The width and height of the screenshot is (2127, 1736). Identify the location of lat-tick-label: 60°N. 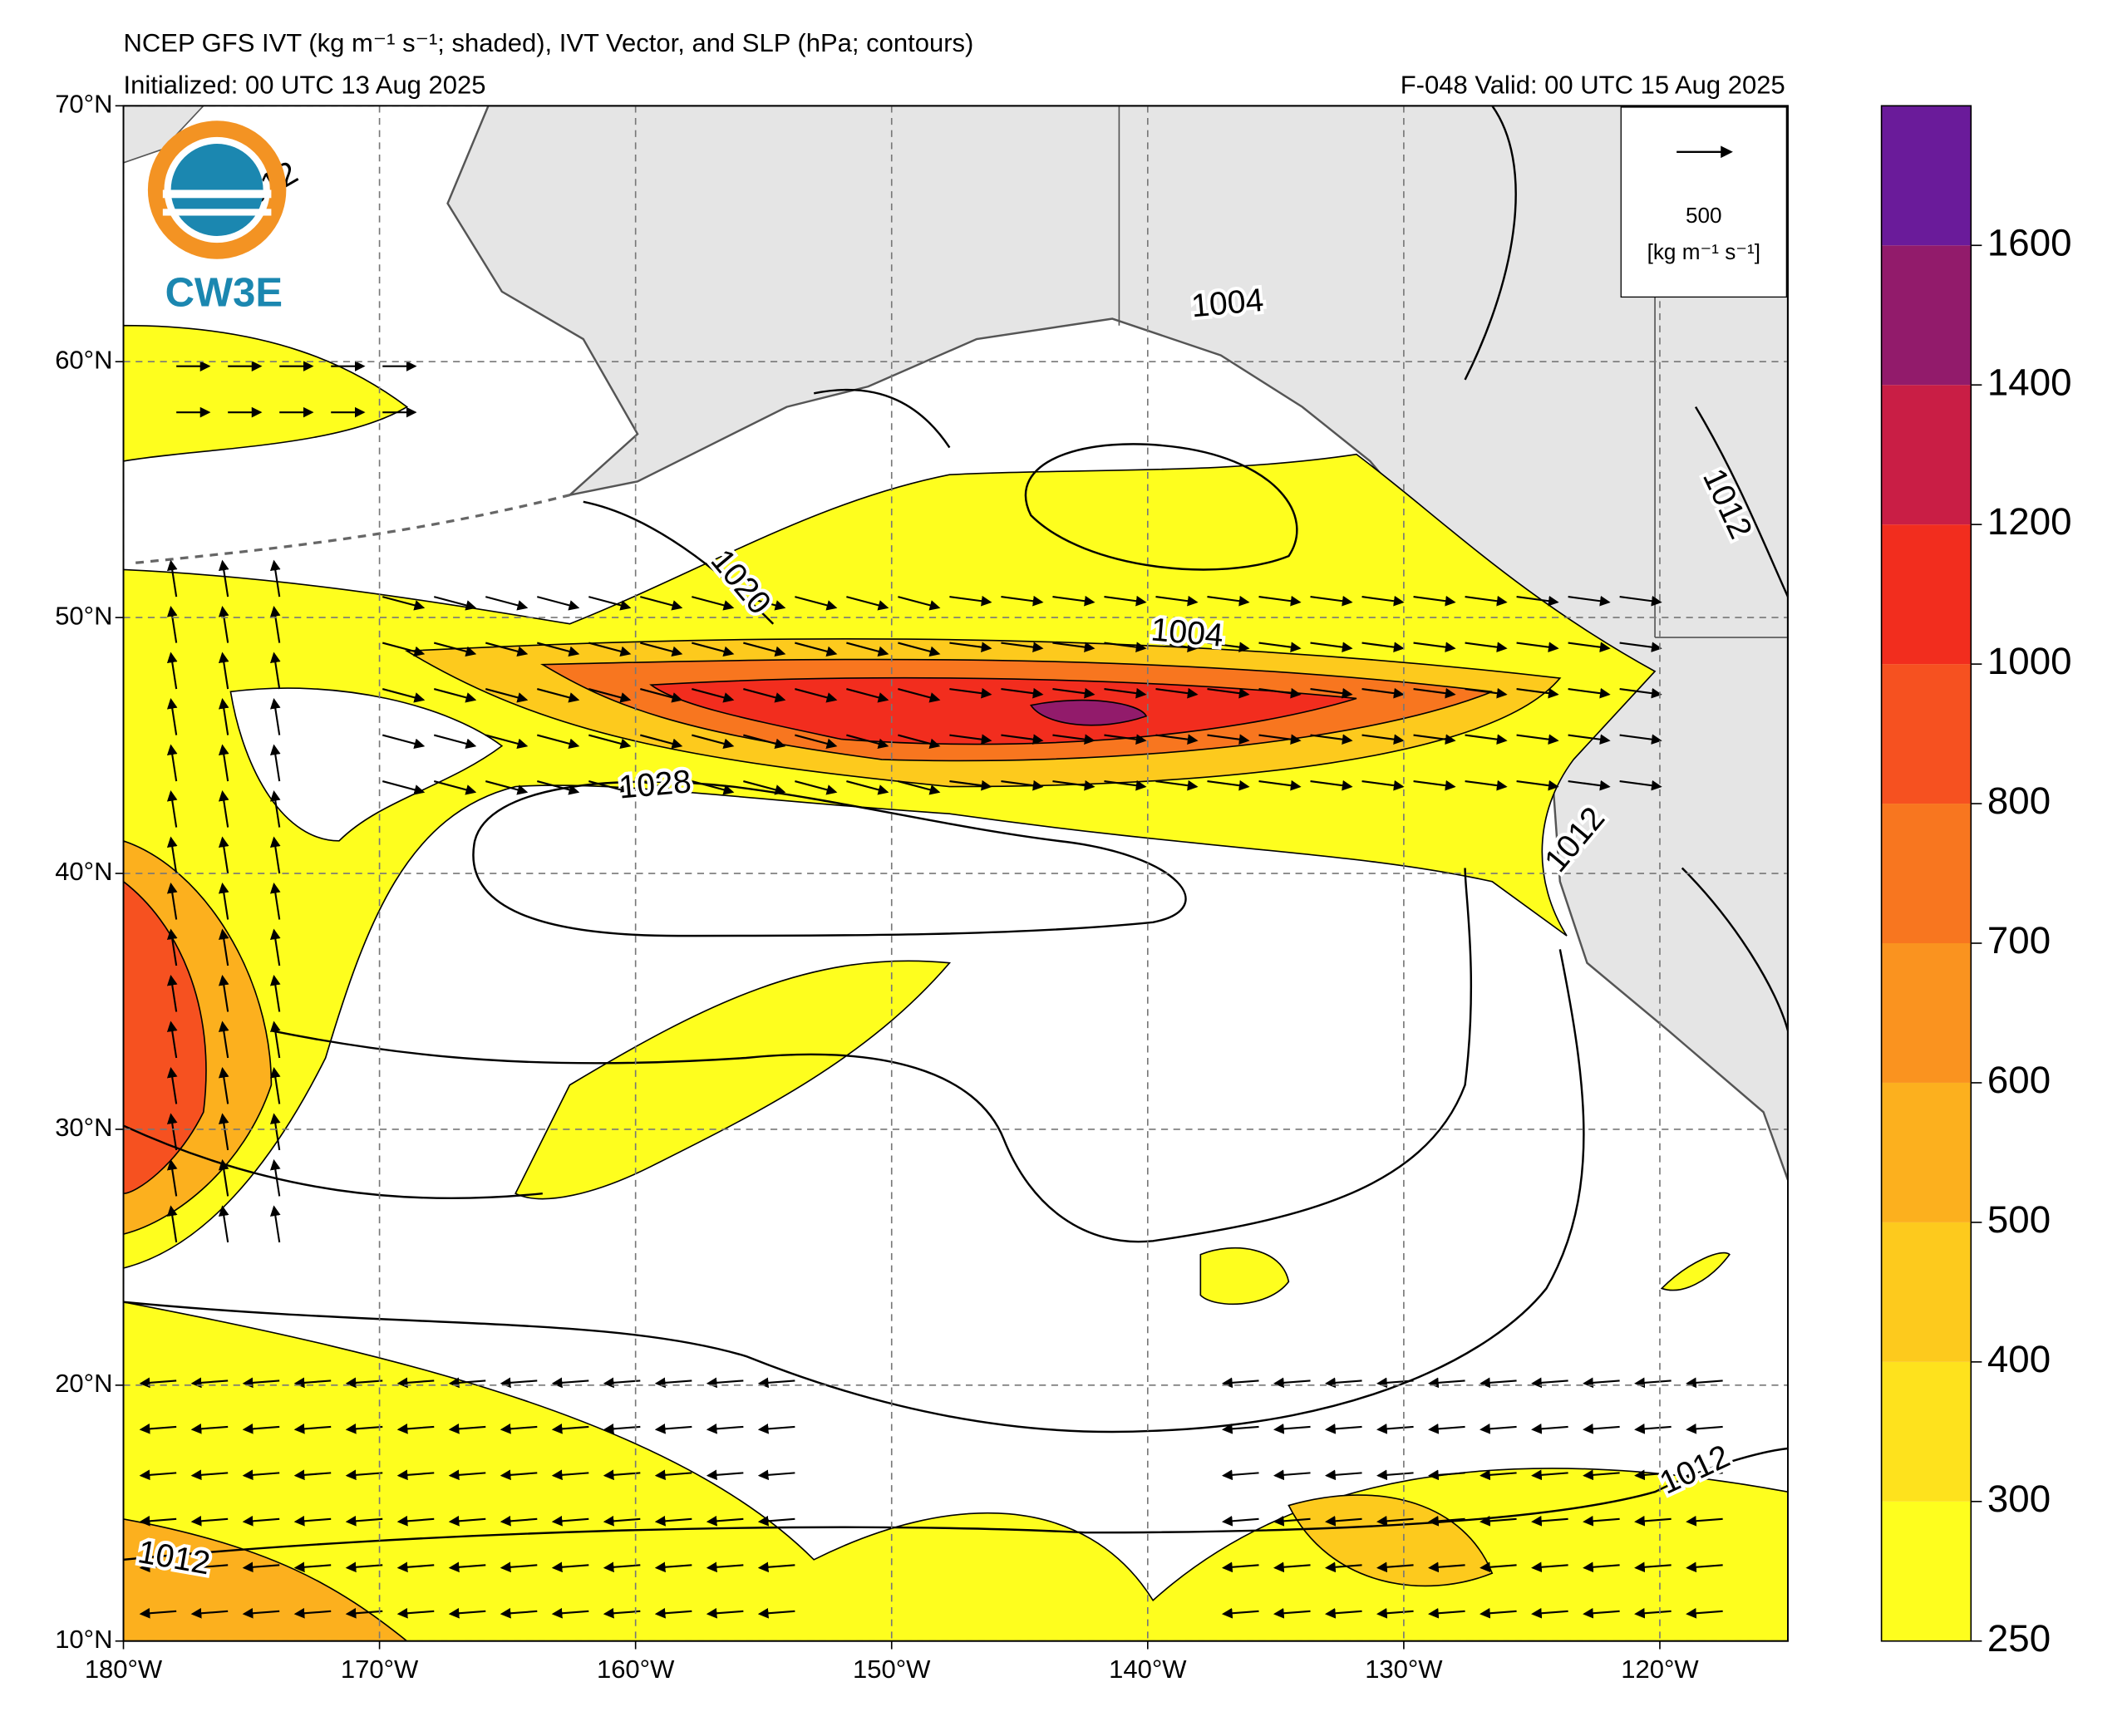
(83, 359).